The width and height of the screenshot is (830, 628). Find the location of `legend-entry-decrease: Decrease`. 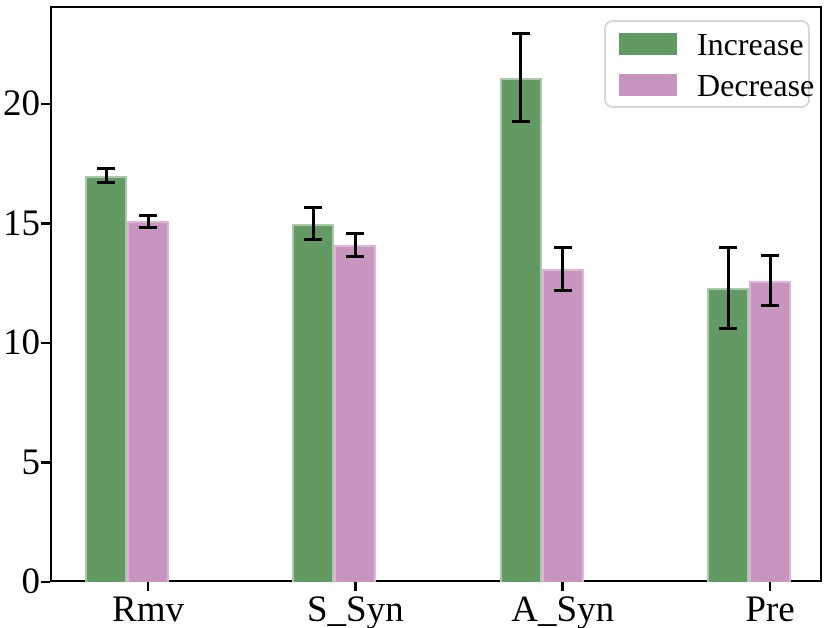

legend-entry-decrease: Decrease is located at coordinates (710, 85).